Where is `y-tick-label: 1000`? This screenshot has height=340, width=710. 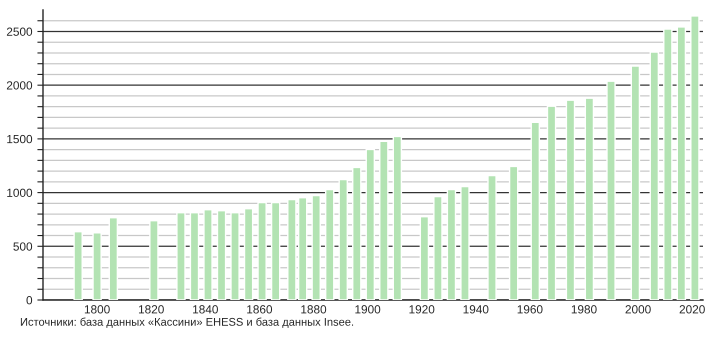 y-tick-label: 1000 is located at coordinates (19, 192).